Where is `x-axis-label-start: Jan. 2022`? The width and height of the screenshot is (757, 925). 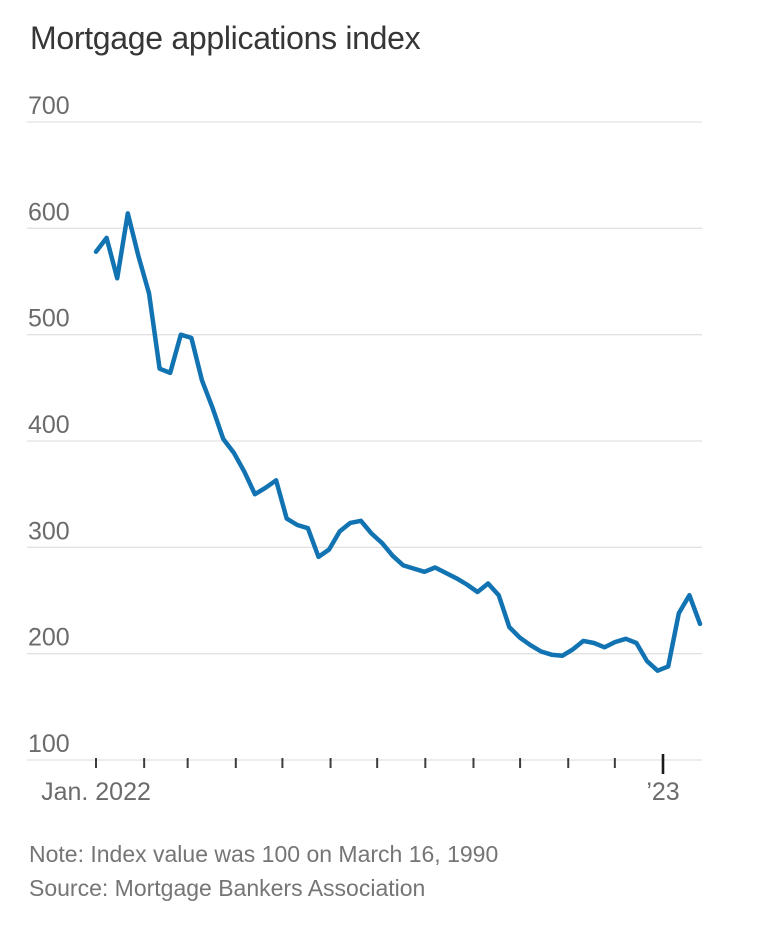 x-axis-label-start: Jan. 2022 is located at coordinates (96, 792).